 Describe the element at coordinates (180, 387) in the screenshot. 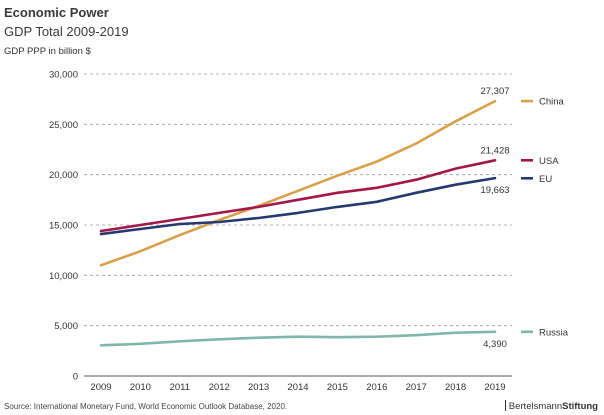

I see `x-tick-label: 2011` at that location.